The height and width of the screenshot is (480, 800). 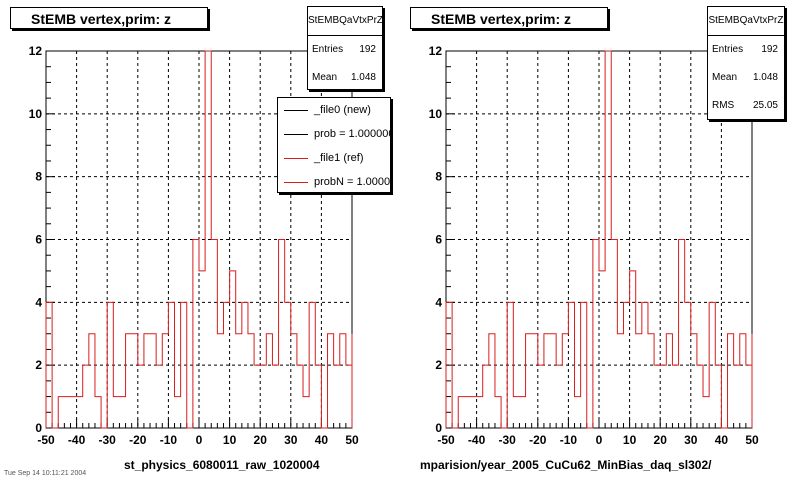 I want to click on stats-box: StEMBQaVtxPrZ Entries 192 Mean 1.048, so click(x=345, y=48).